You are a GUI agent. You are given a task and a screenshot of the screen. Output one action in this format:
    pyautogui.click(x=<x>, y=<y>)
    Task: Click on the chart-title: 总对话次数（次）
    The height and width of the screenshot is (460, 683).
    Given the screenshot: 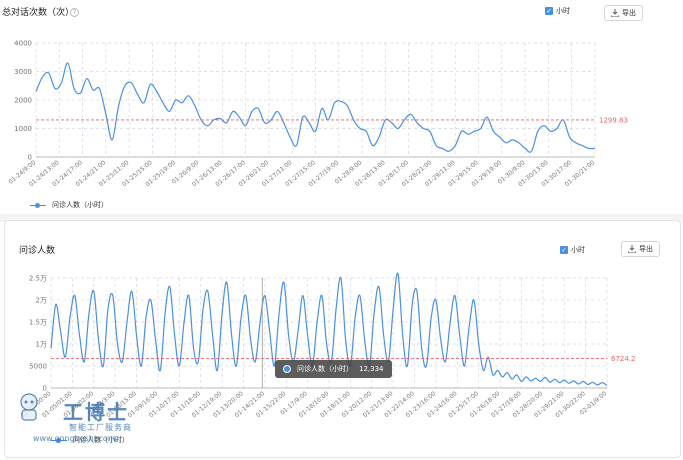 What is the action you would take?
    pyautogui.click(x=38, y=13)
    